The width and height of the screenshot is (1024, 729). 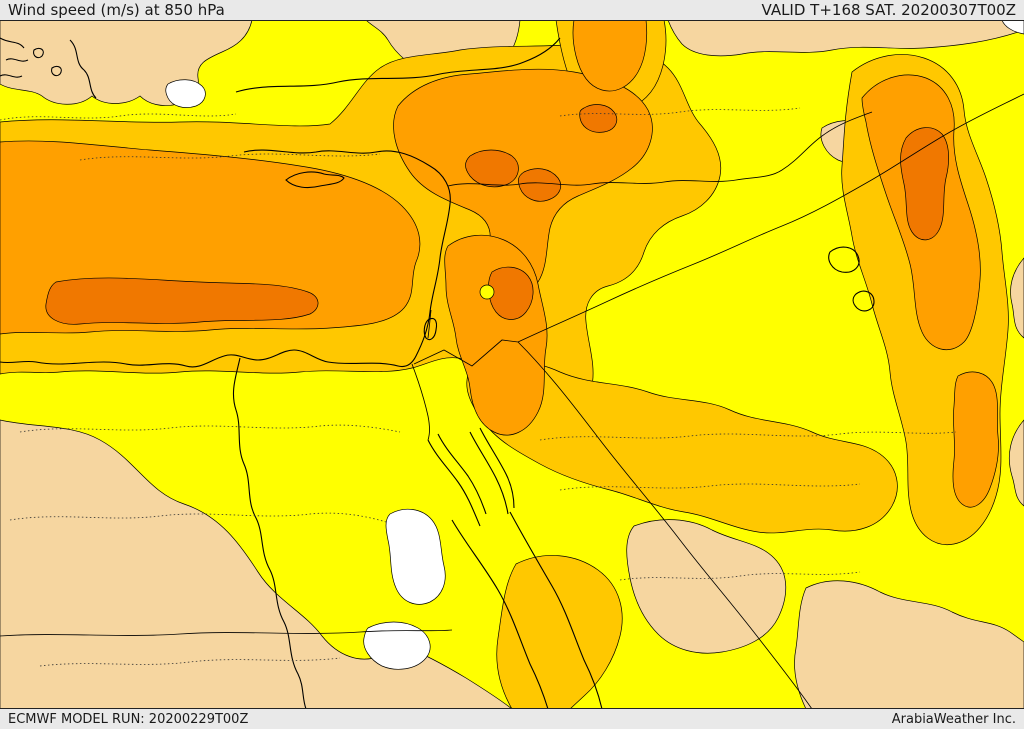 What do you see at coordinates (128, 719) in the screenshot?
I see `model-run-label: ECMWF MODEL RUN: 20200229T00Z` at bounding box center [128, 719].